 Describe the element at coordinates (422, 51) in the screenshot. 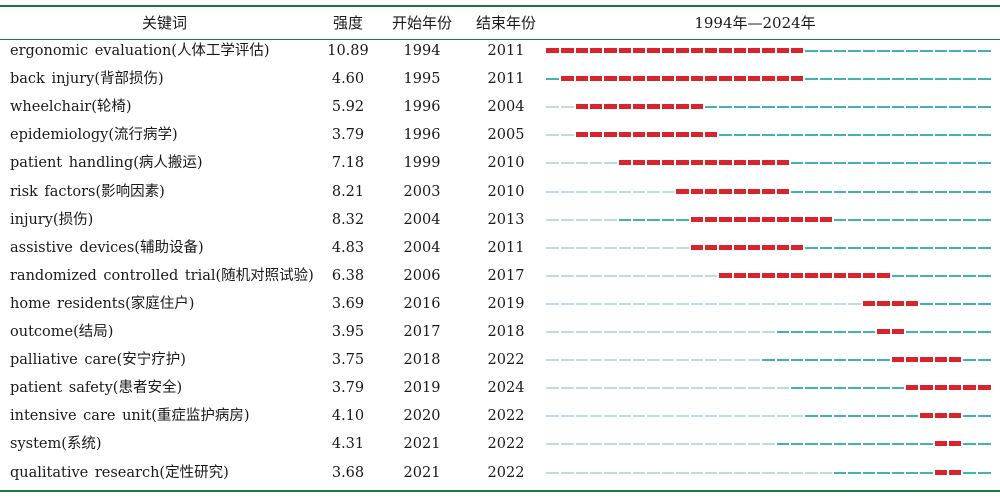

I see `begin-year-cell: 1994` at that location.